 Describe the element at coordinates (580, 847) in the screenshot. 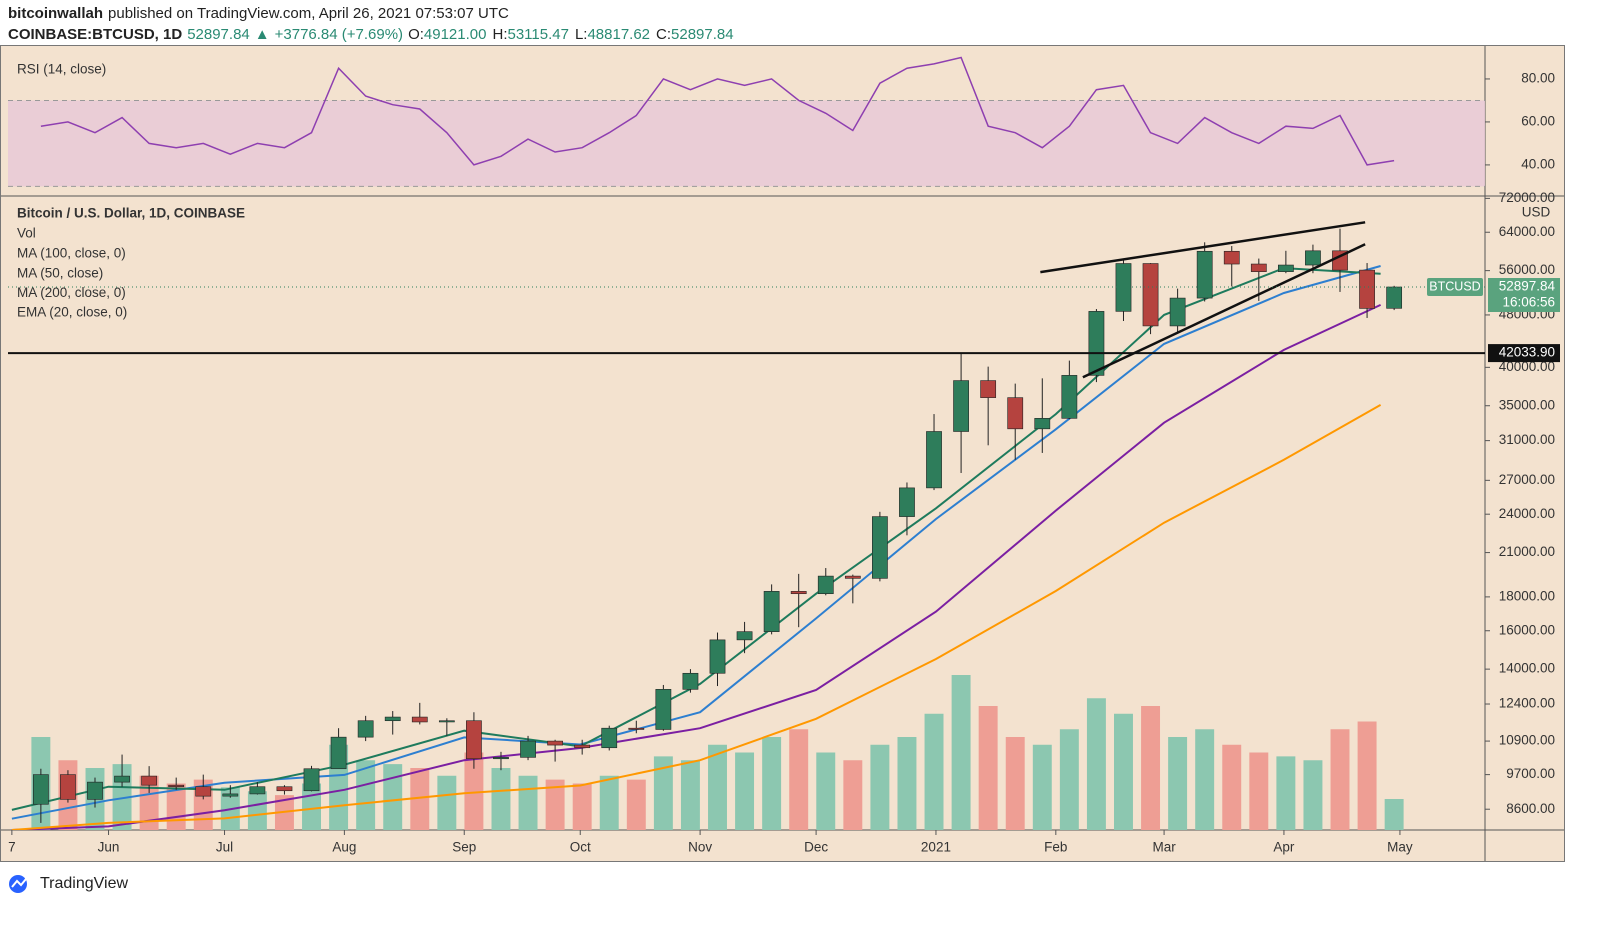

I see `x-tick-label: Oct` at that location.